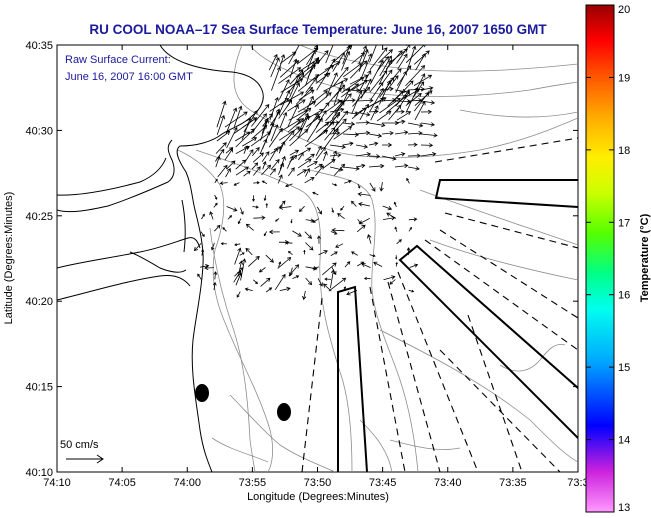 The width and height of the screenshot is (651, 518). What do you see at coordinates (608, 259) in the screenshot?
I see `colorbar-ticks: 13 14 15 16 17 18 19 20` at bounding box center [608, 259].